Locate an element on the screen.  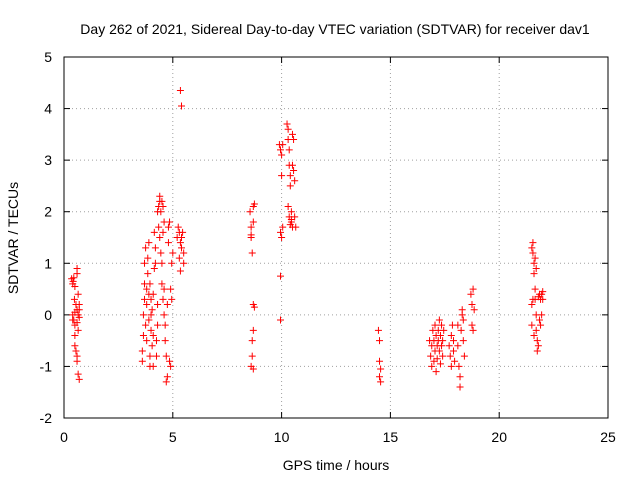
x-axis-label: GPS time / hours is located at coordinates (336, 465).